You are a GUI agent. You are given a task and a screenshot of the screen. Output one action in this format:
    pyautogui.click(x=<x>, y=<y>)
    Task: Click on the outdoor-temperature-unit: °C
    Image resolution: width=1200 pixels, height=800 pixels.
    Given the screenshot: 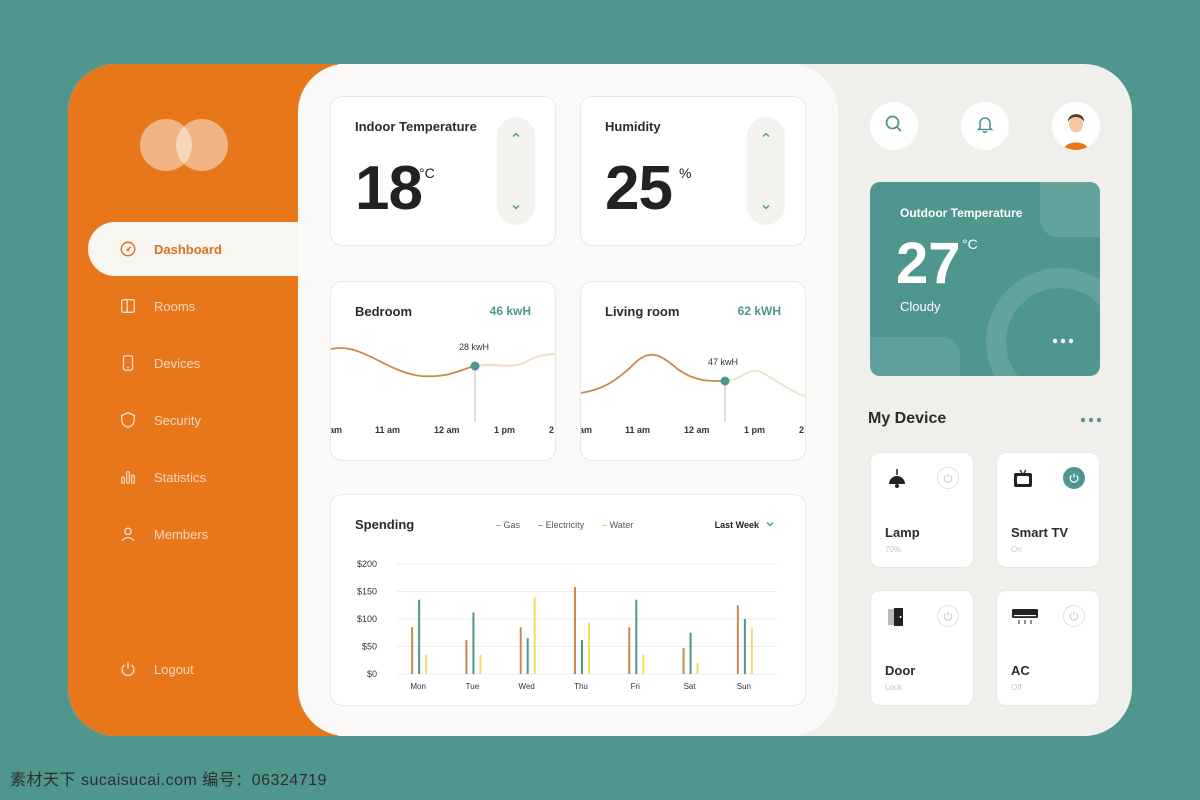 What is the action you would take?
    pyautogui.click(x=970, y=244)
    